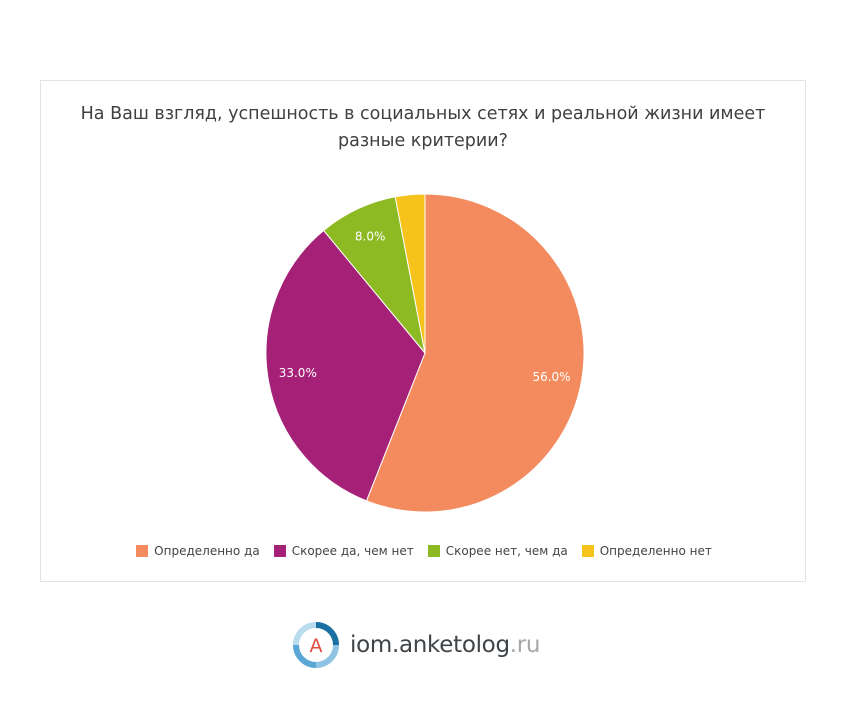  Describe the element at coordinates (525, 645) in the screenshot. I see `site-name-tld: .ru` at that location.